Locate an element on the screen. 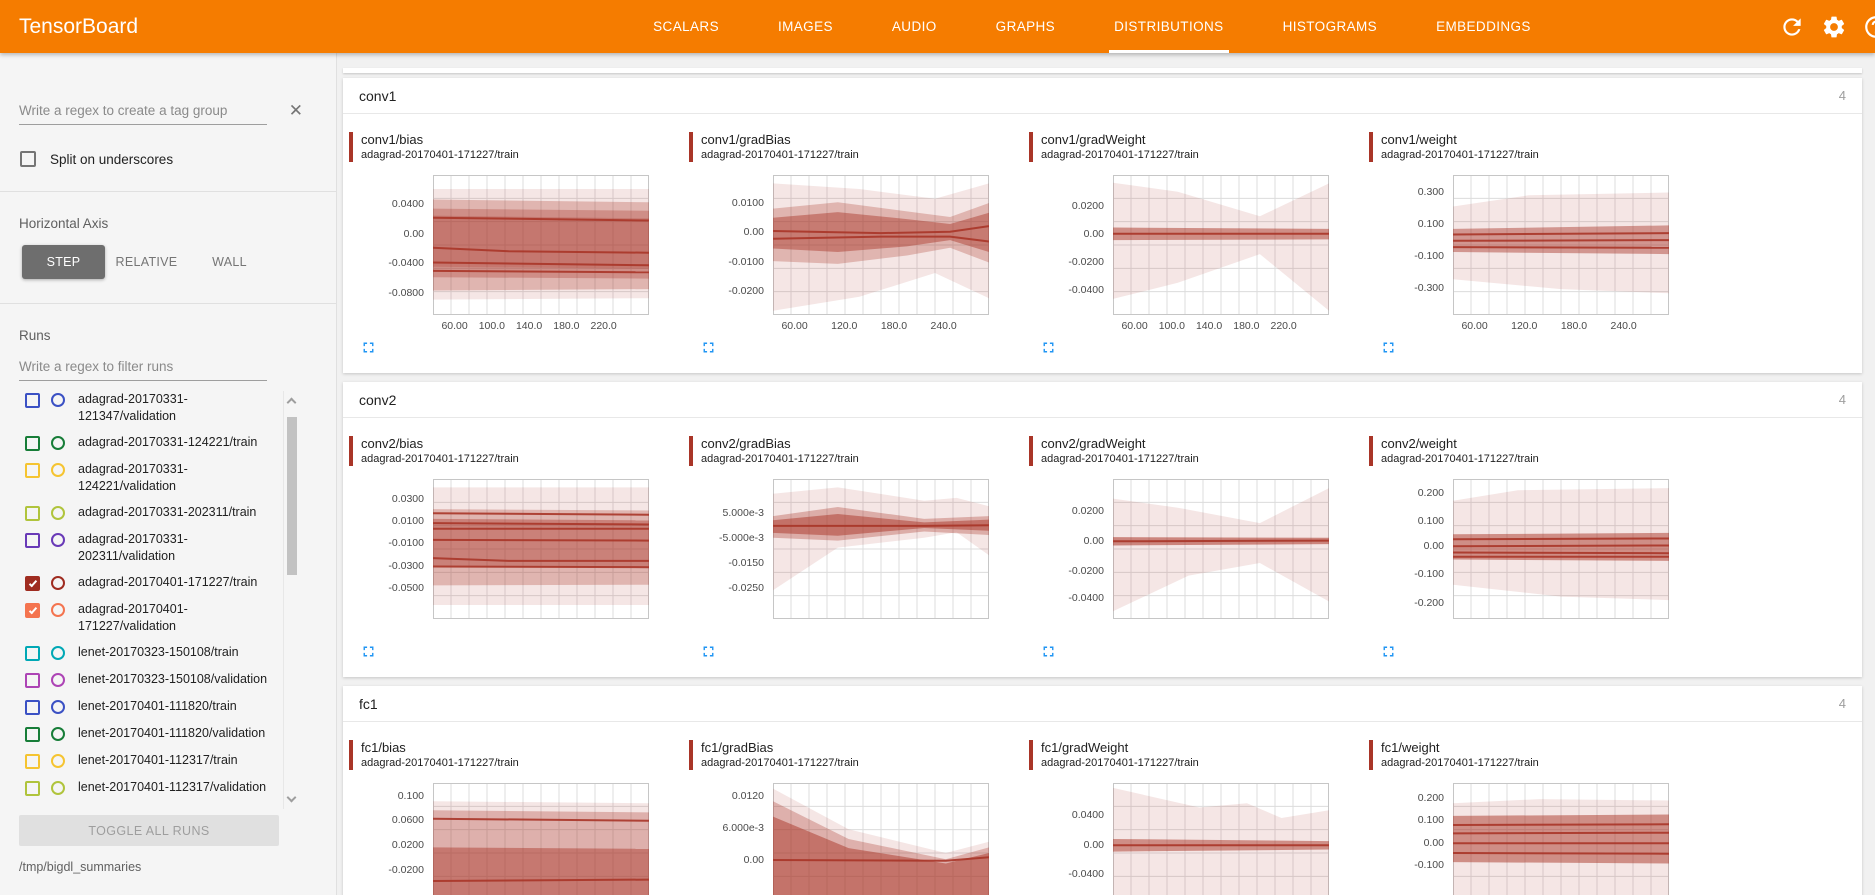 Image resolution: width=1875 pixels, height=895 pixels. run-item: lenet-20170401-111820/train is located at coordinates (180, 706).